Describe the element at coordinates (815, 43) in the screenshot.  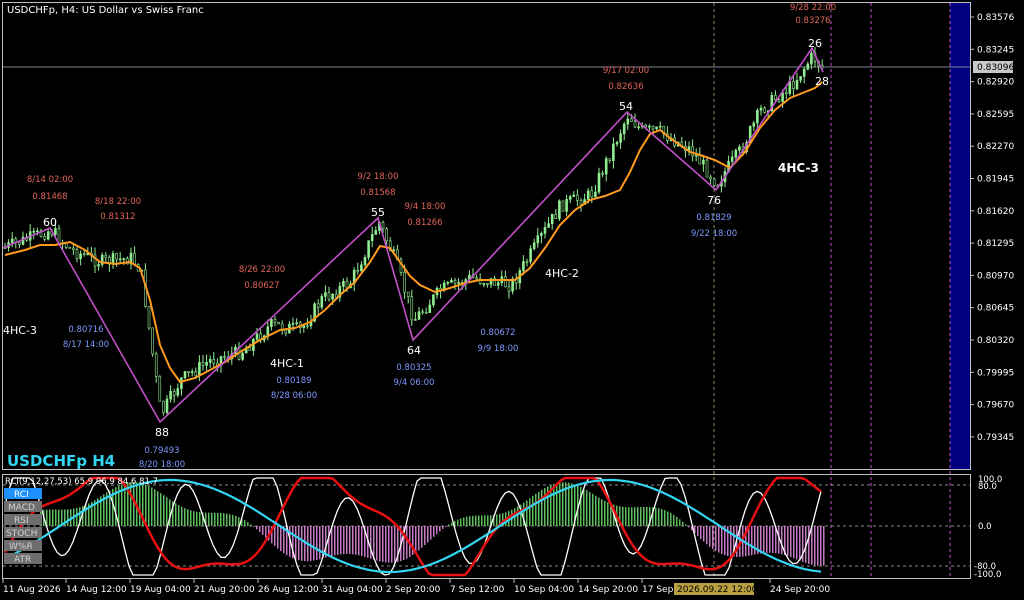
I see `peak-count: 26` at that location.